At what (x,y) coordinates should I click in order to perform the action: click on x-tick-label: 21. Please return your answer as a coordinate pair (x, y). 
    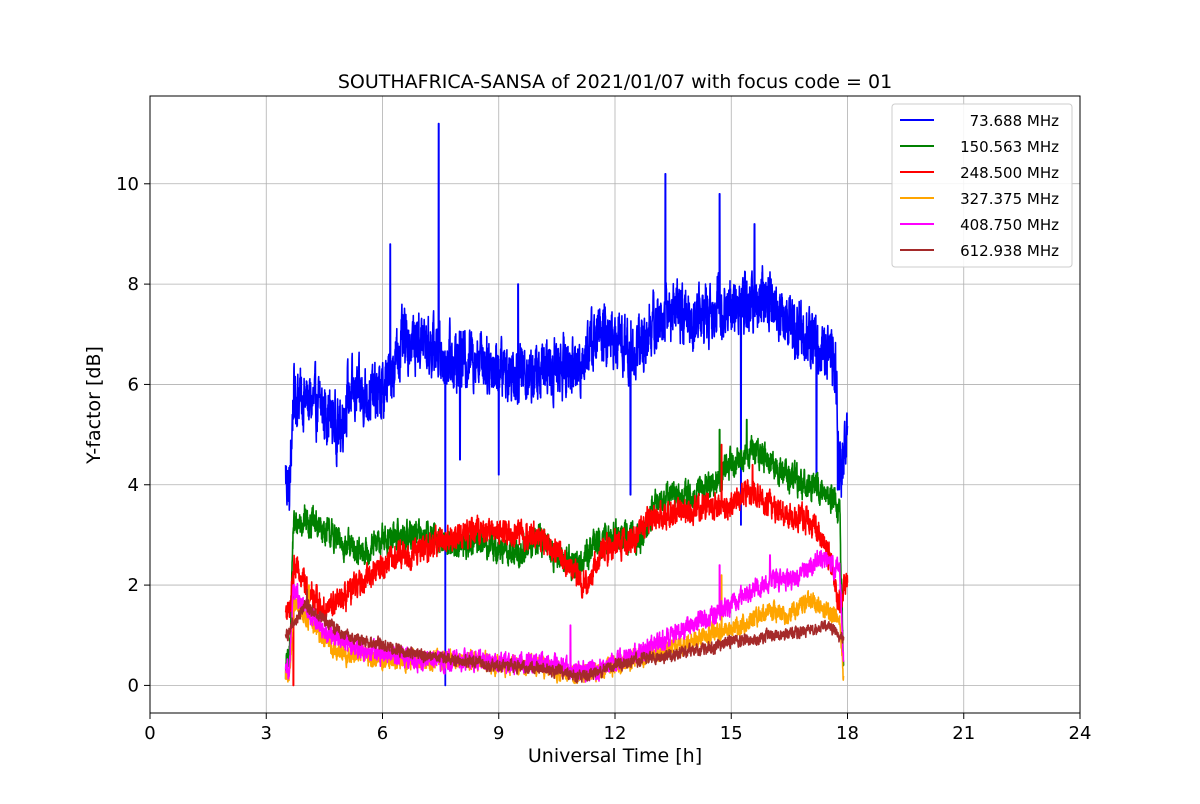
    Looking at the image, I should click on (963, 733).